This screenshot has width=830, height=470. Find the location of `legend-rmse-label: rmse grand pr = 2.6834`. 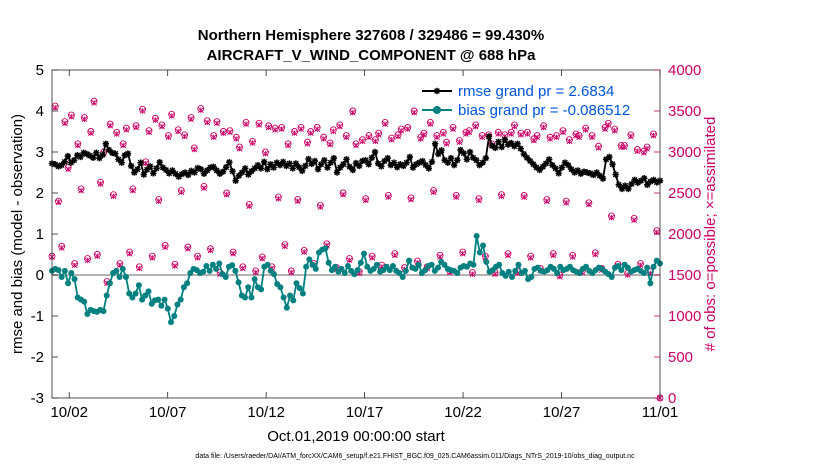

legend-rmse-label: rmse grand pr = 2.6834 is located at coordinates (536, 91).